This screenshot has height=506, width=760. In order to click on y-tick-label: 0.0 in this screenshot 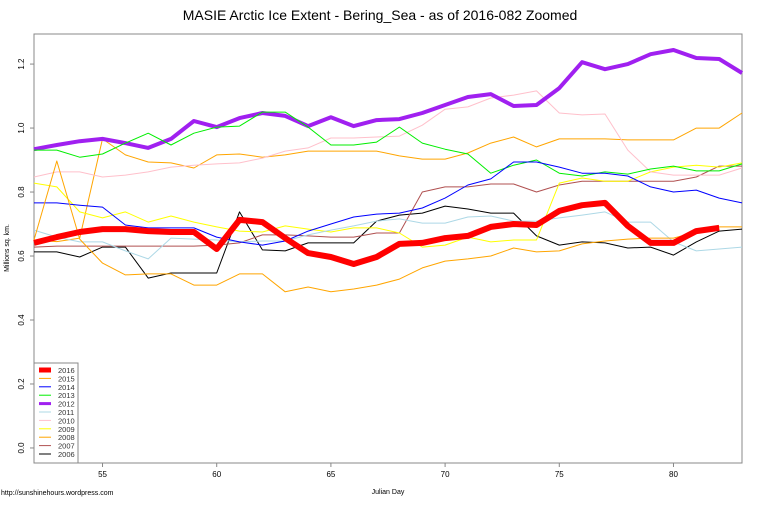, I will do `click(21, 448)`.